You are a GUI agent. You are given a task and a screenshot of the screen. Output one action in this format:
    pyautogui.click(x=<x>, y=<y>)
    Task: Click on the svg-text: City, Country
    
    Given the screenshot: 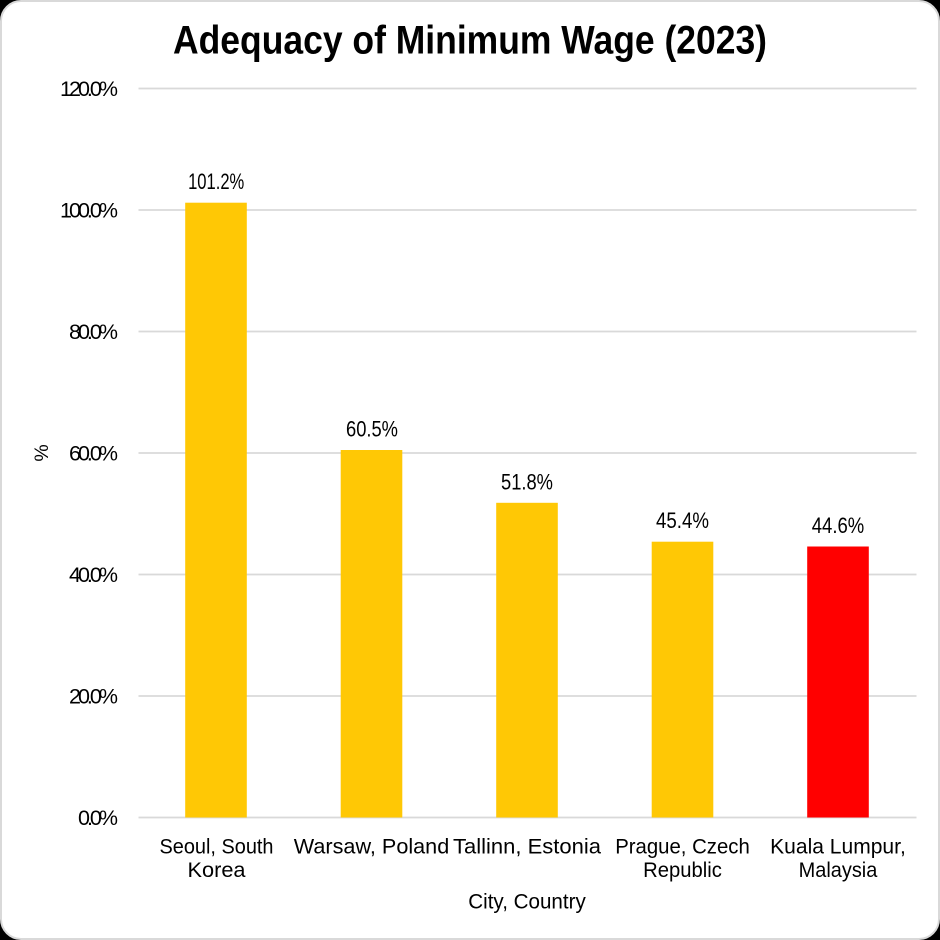 What is the action you would take?
    pyautogui.click(x=527, y=902)
    